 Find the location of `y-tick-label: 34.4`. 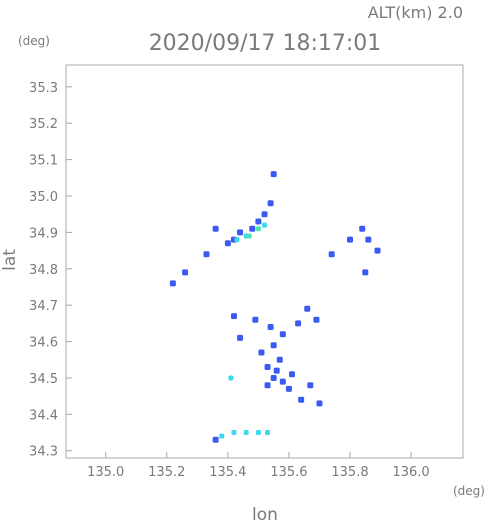

y-tick-label: 34.4 is located at coordinates (43, 415).